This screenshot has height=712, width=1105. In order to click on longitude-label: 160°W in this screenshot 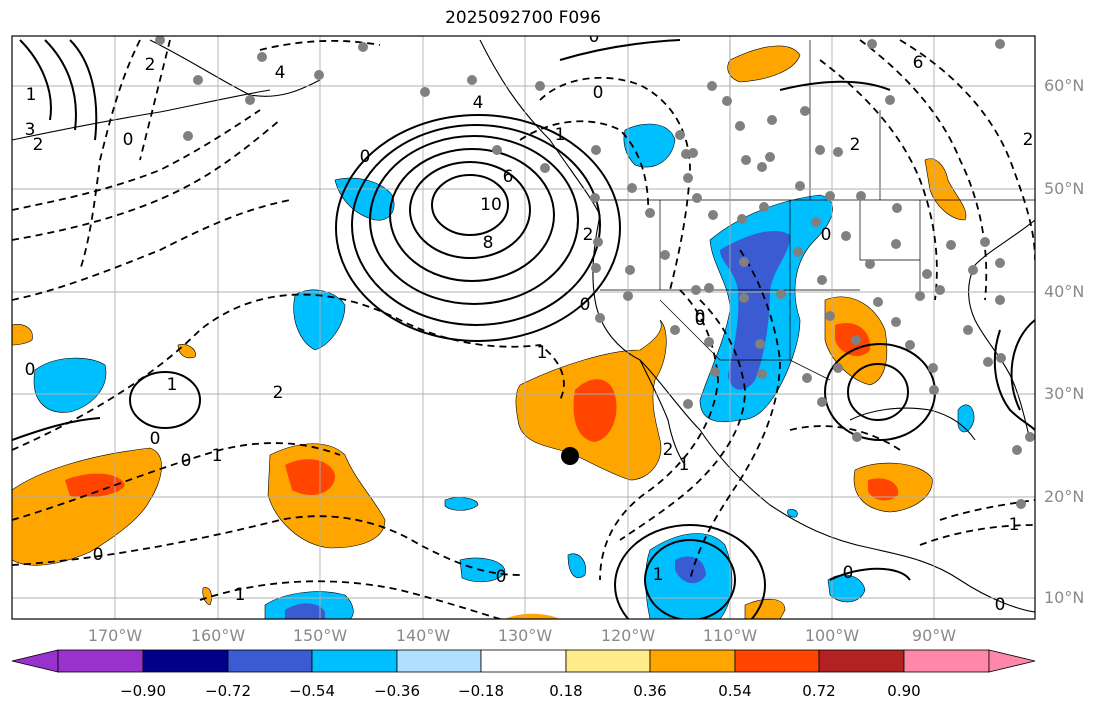, I will do `click(218, 635)`.